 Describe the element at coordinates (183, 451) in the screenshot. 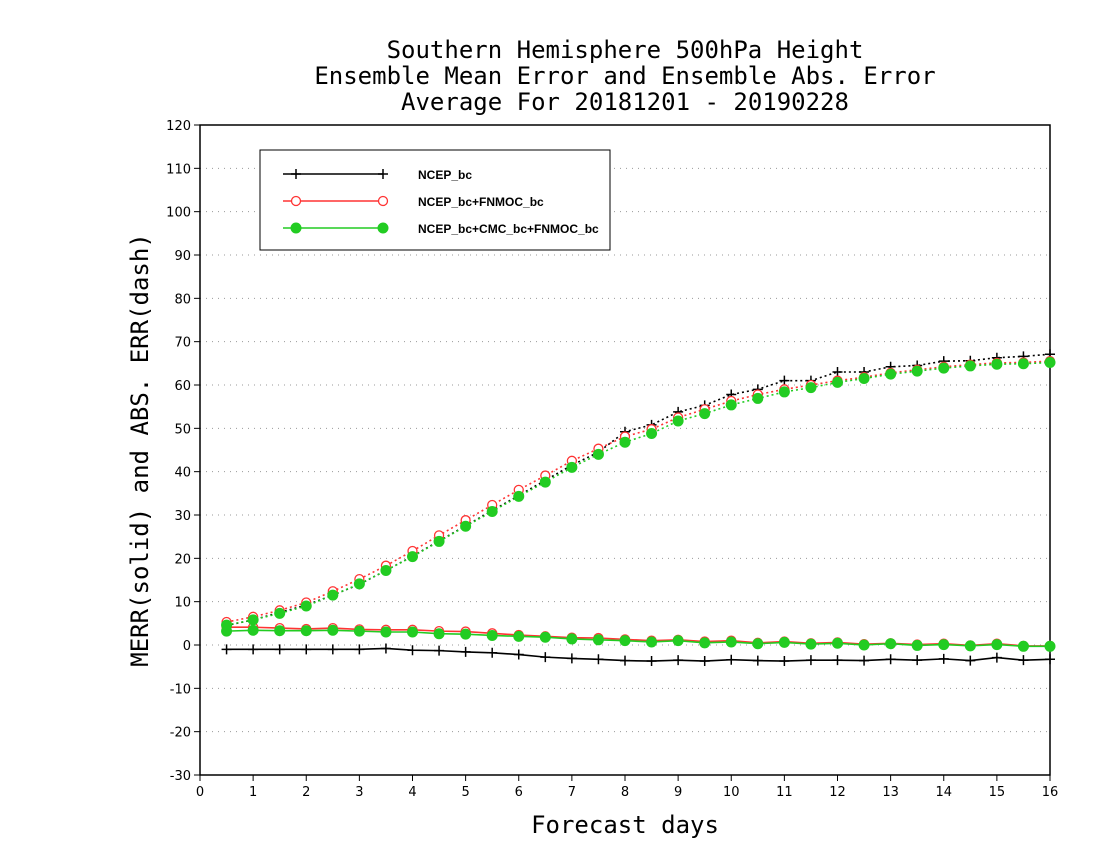

I see `y-axis: -30 -20 -10 0 10 20 30 40 50 60 70 80 90 100 110 120` at that location.